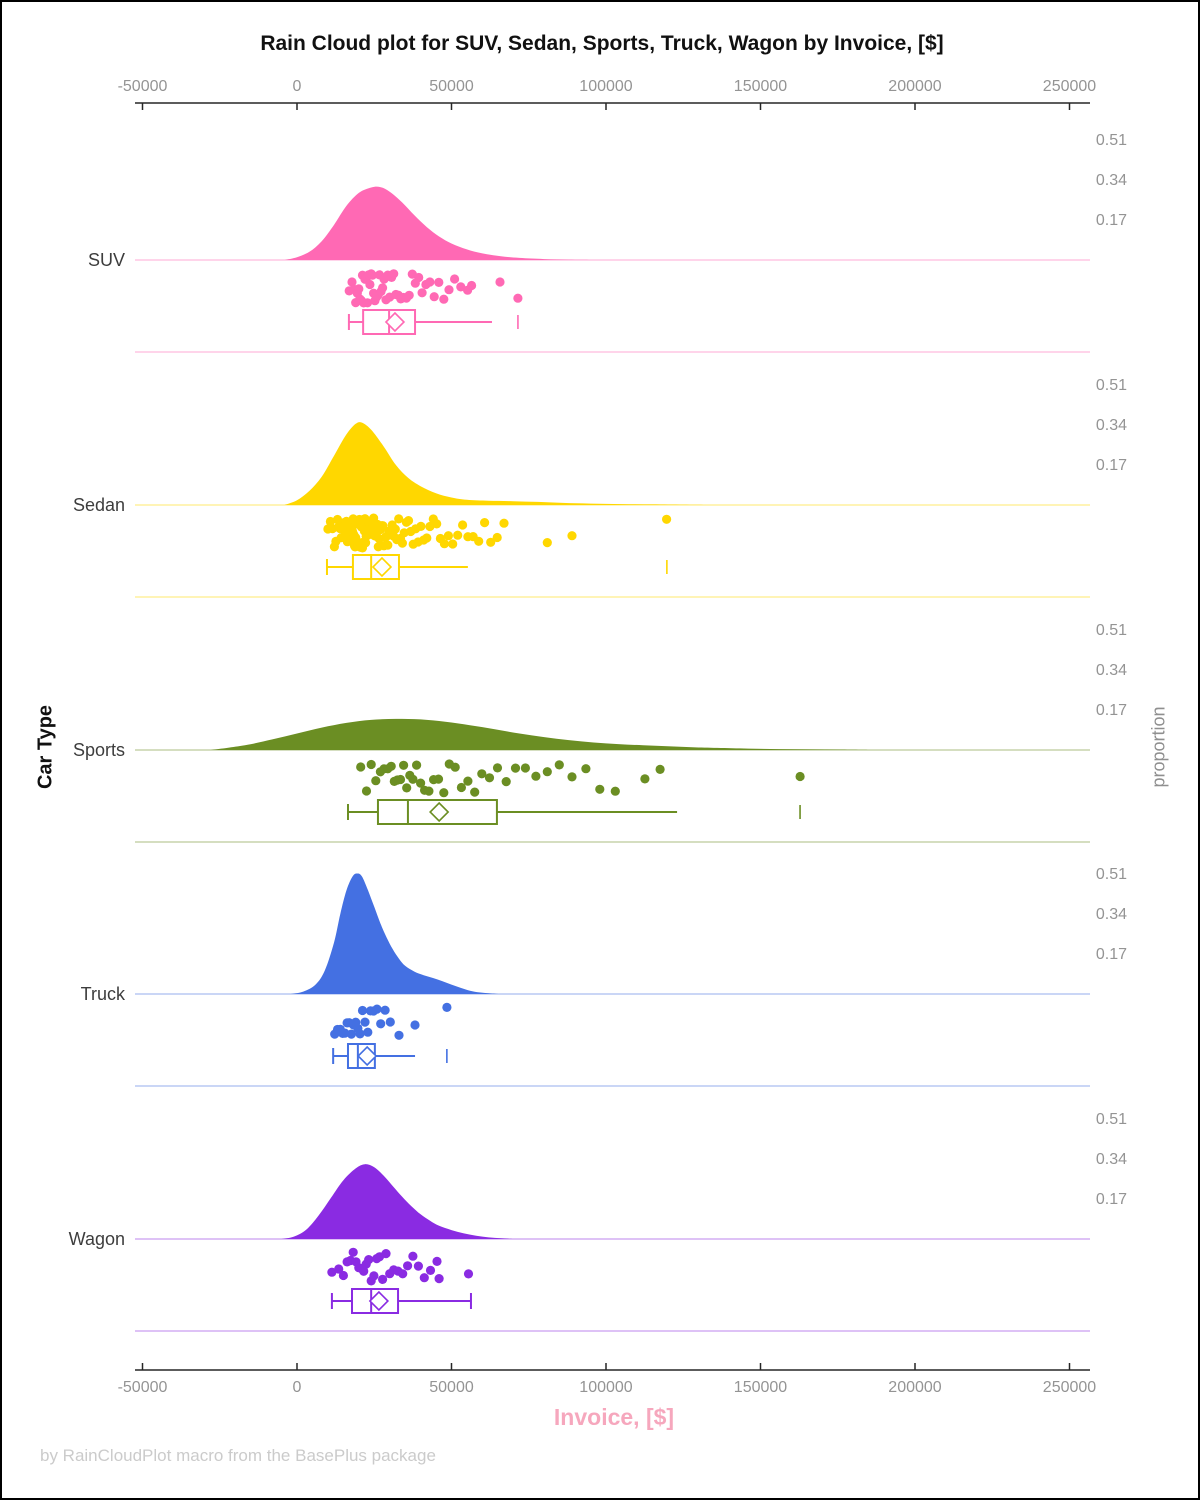  What do you see at coordinates (1111, 1119) in the screenshot?
I see `proportion-tick-label-wagon: 0.51` at bounding box center [1111, 1119].